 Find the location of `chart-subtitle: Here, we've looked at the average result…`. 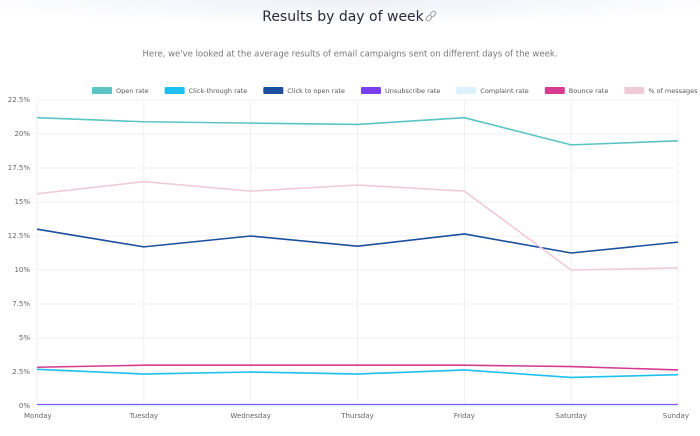

chart-subtitle: Here, we've looked at the average result… is located at coordinates (350, 55).